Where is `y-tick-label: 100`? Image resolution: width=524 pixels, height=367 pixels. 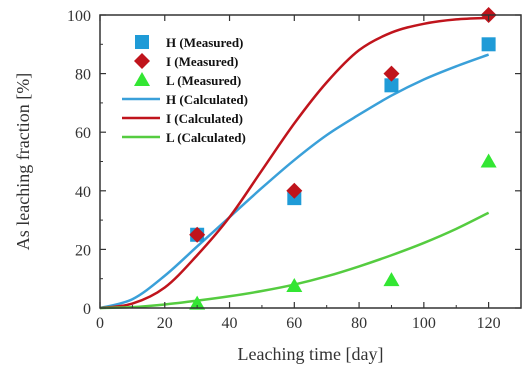
y-tick-label: 100 is located at coordinates (79, 16).